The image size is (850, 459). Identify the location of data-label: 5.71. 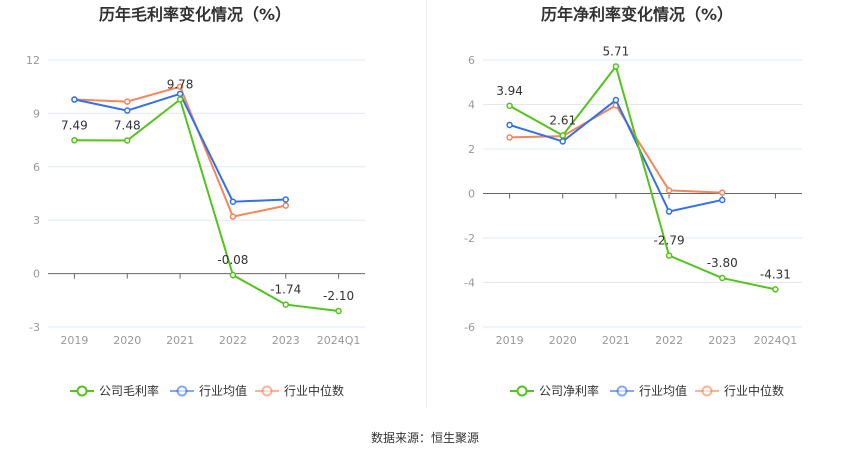
(616, 51).